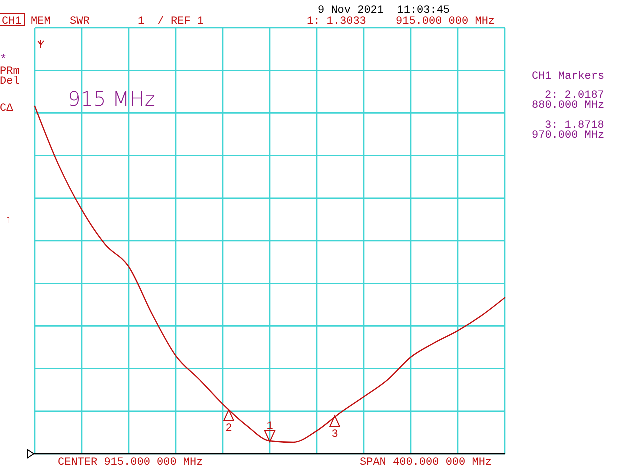  I want to click on text: 9 Nov 2021 11:03:45, so click(384, 11).